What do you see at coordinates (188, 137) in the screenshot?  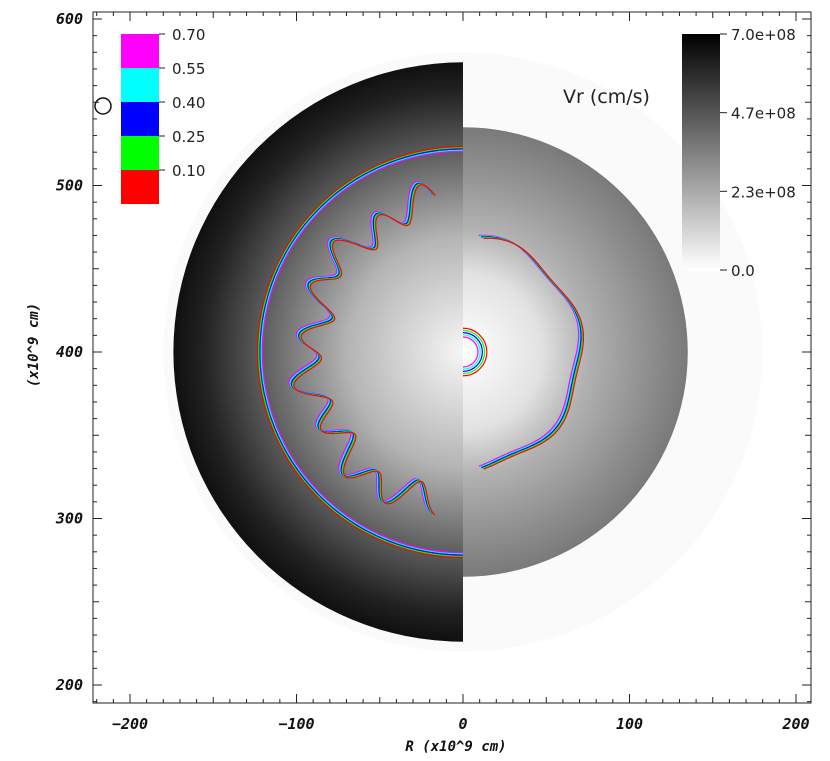 I see `legend-label: 0.25` at bounding box center [188, 137].